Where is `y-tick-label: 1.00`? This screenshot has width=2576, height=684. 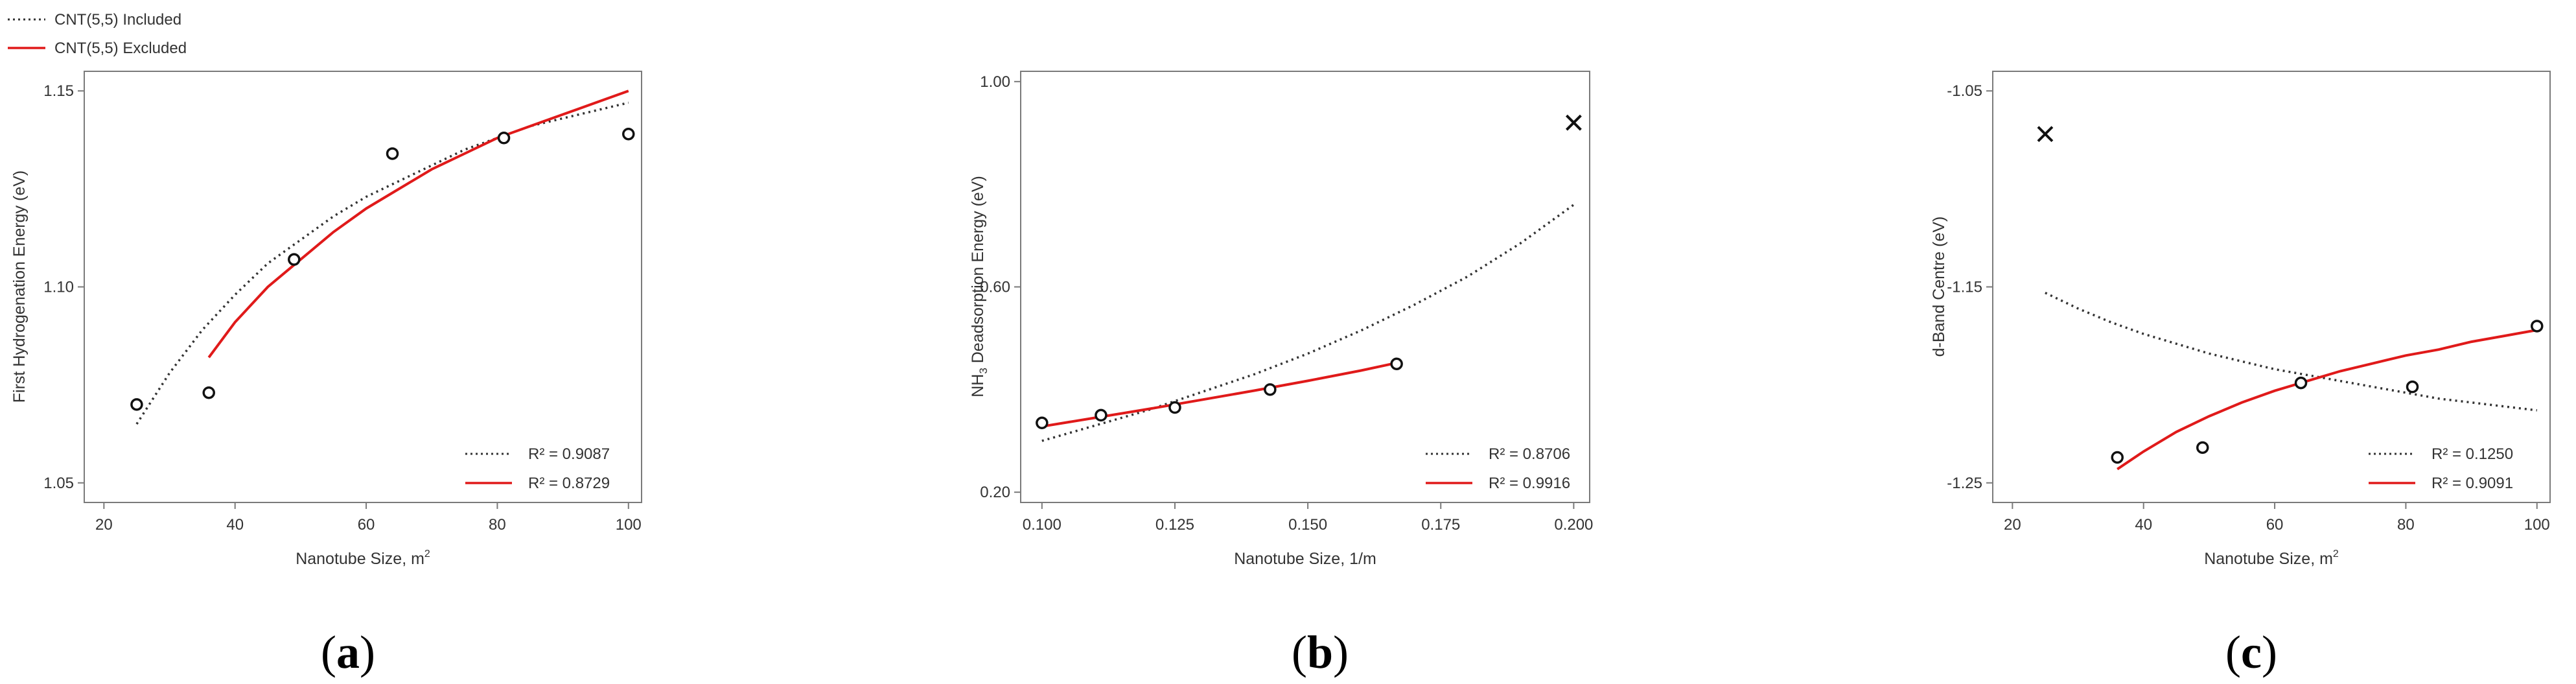 y-tick-label: 1.00 is located at coordinates (995, 82).